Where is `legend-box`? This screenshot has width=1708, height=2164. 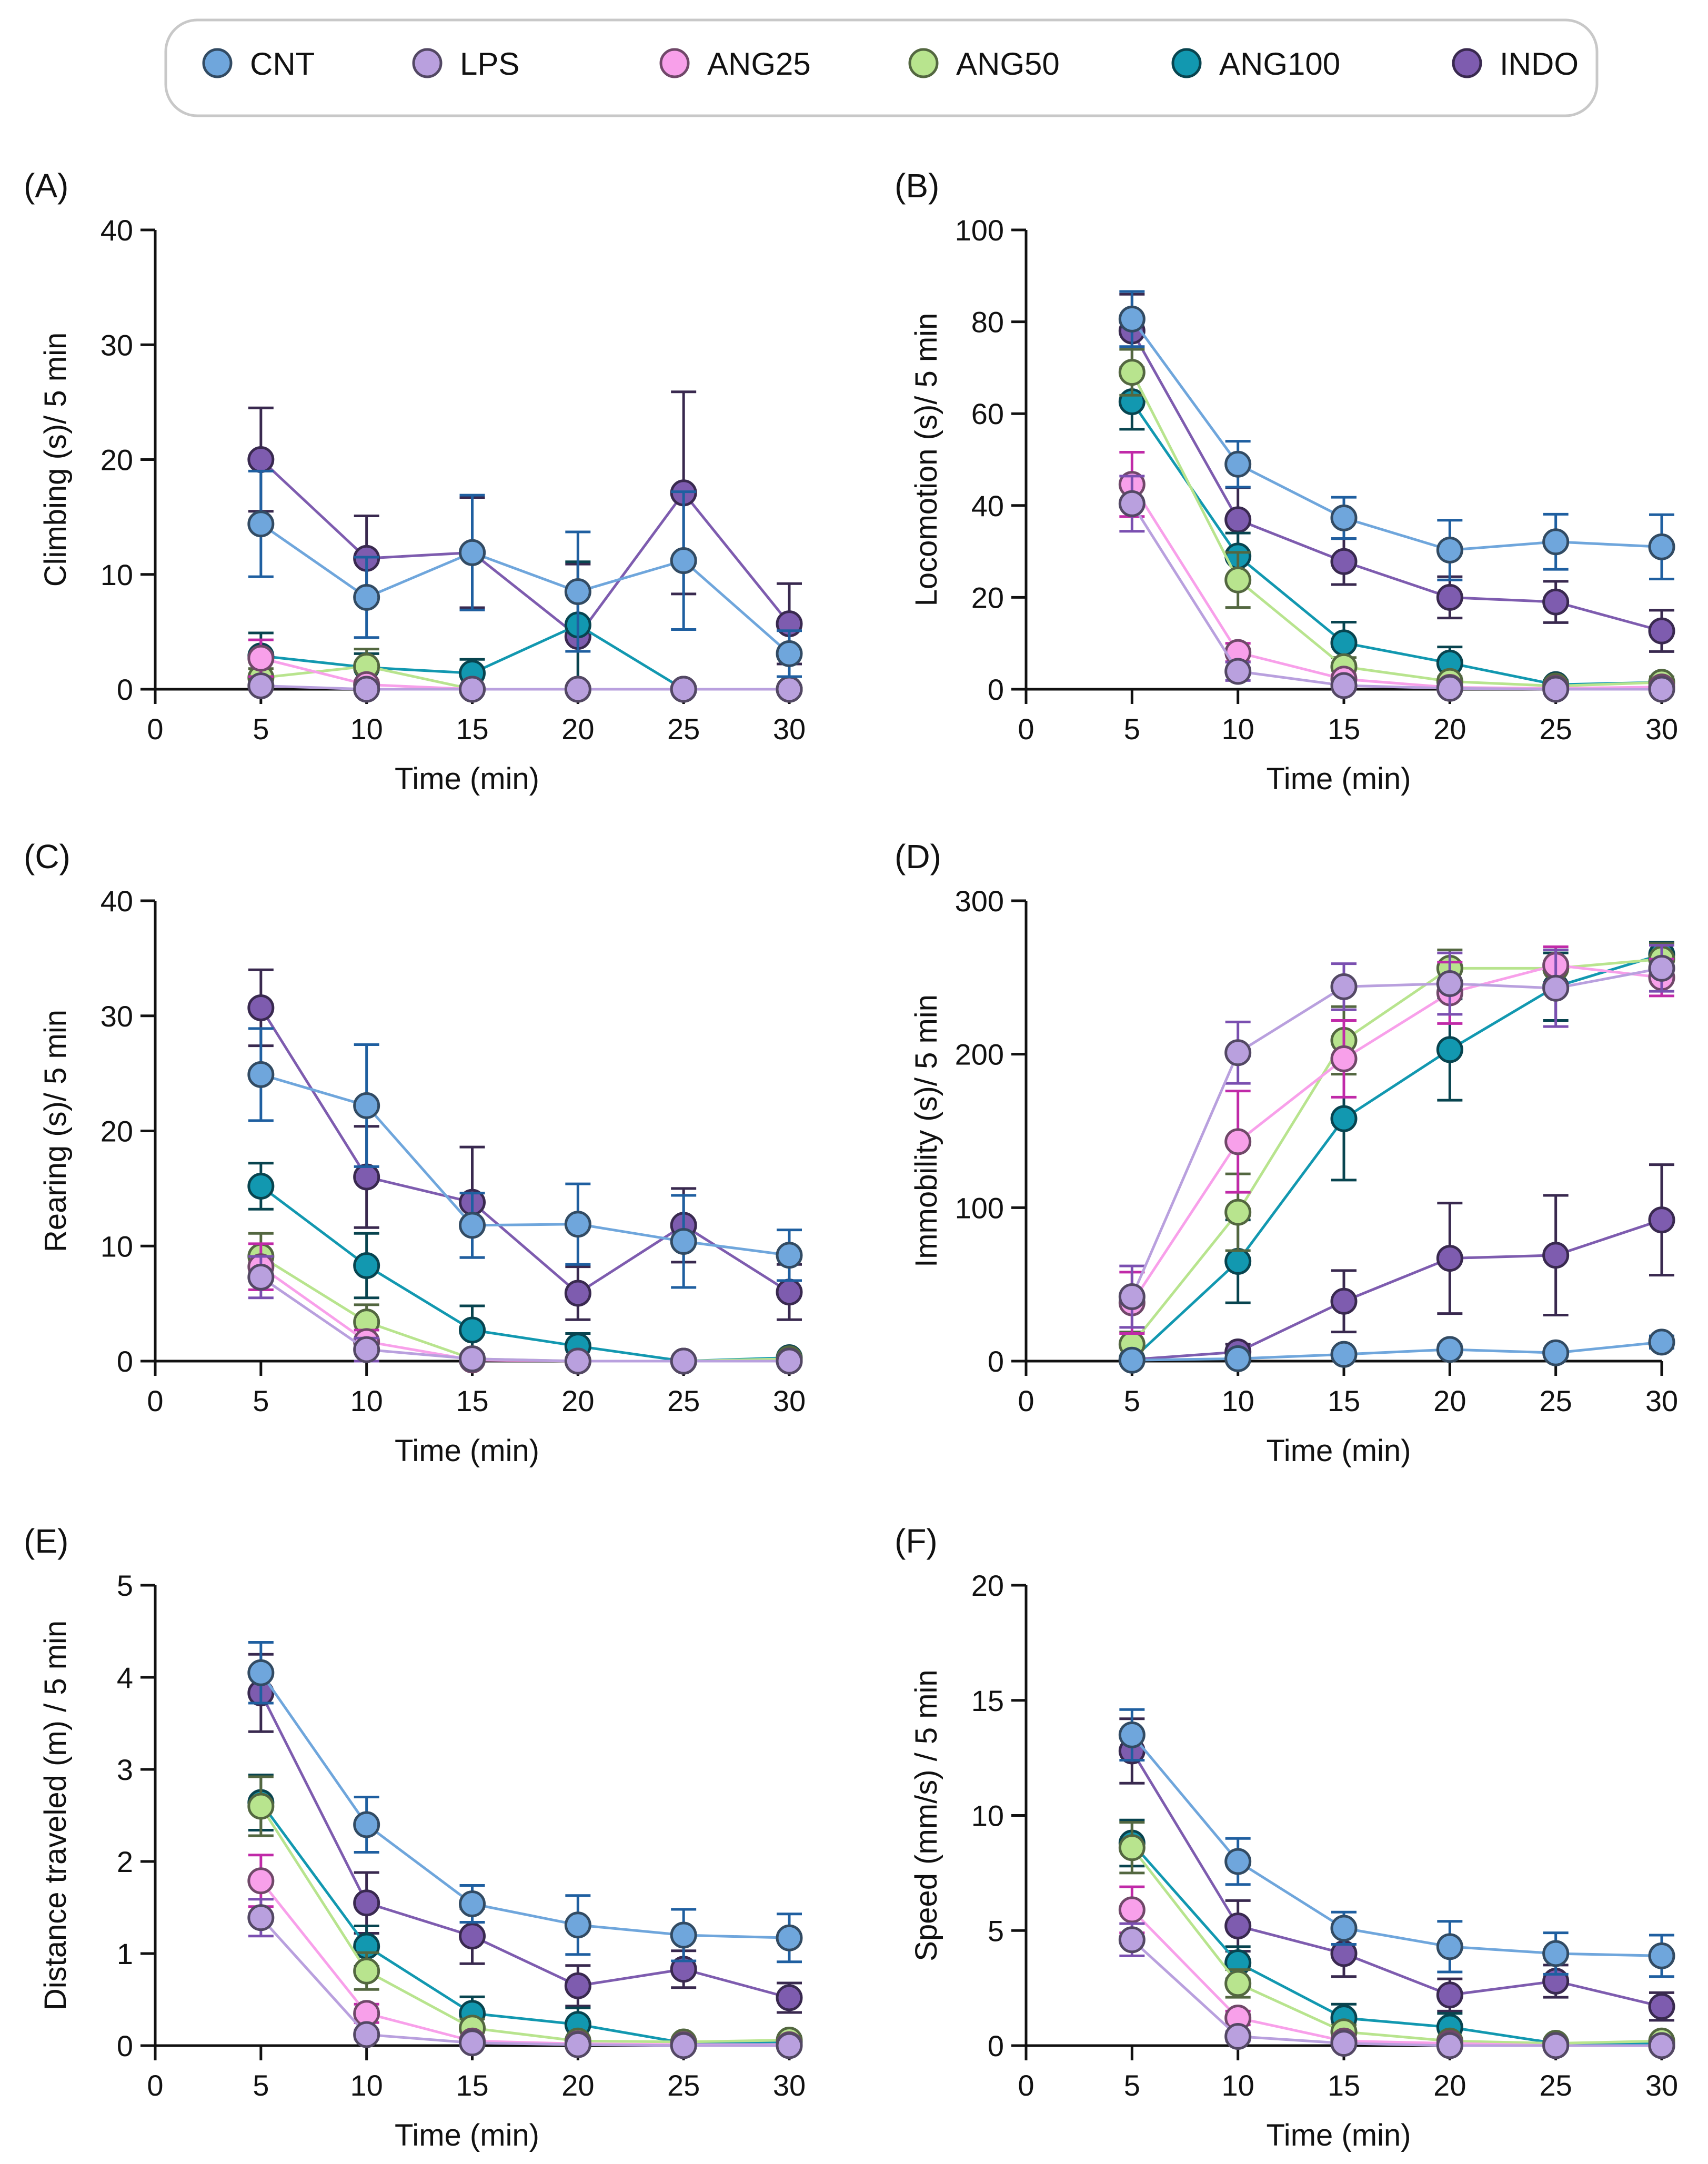
legend-box is located at coordinates (881, 68).